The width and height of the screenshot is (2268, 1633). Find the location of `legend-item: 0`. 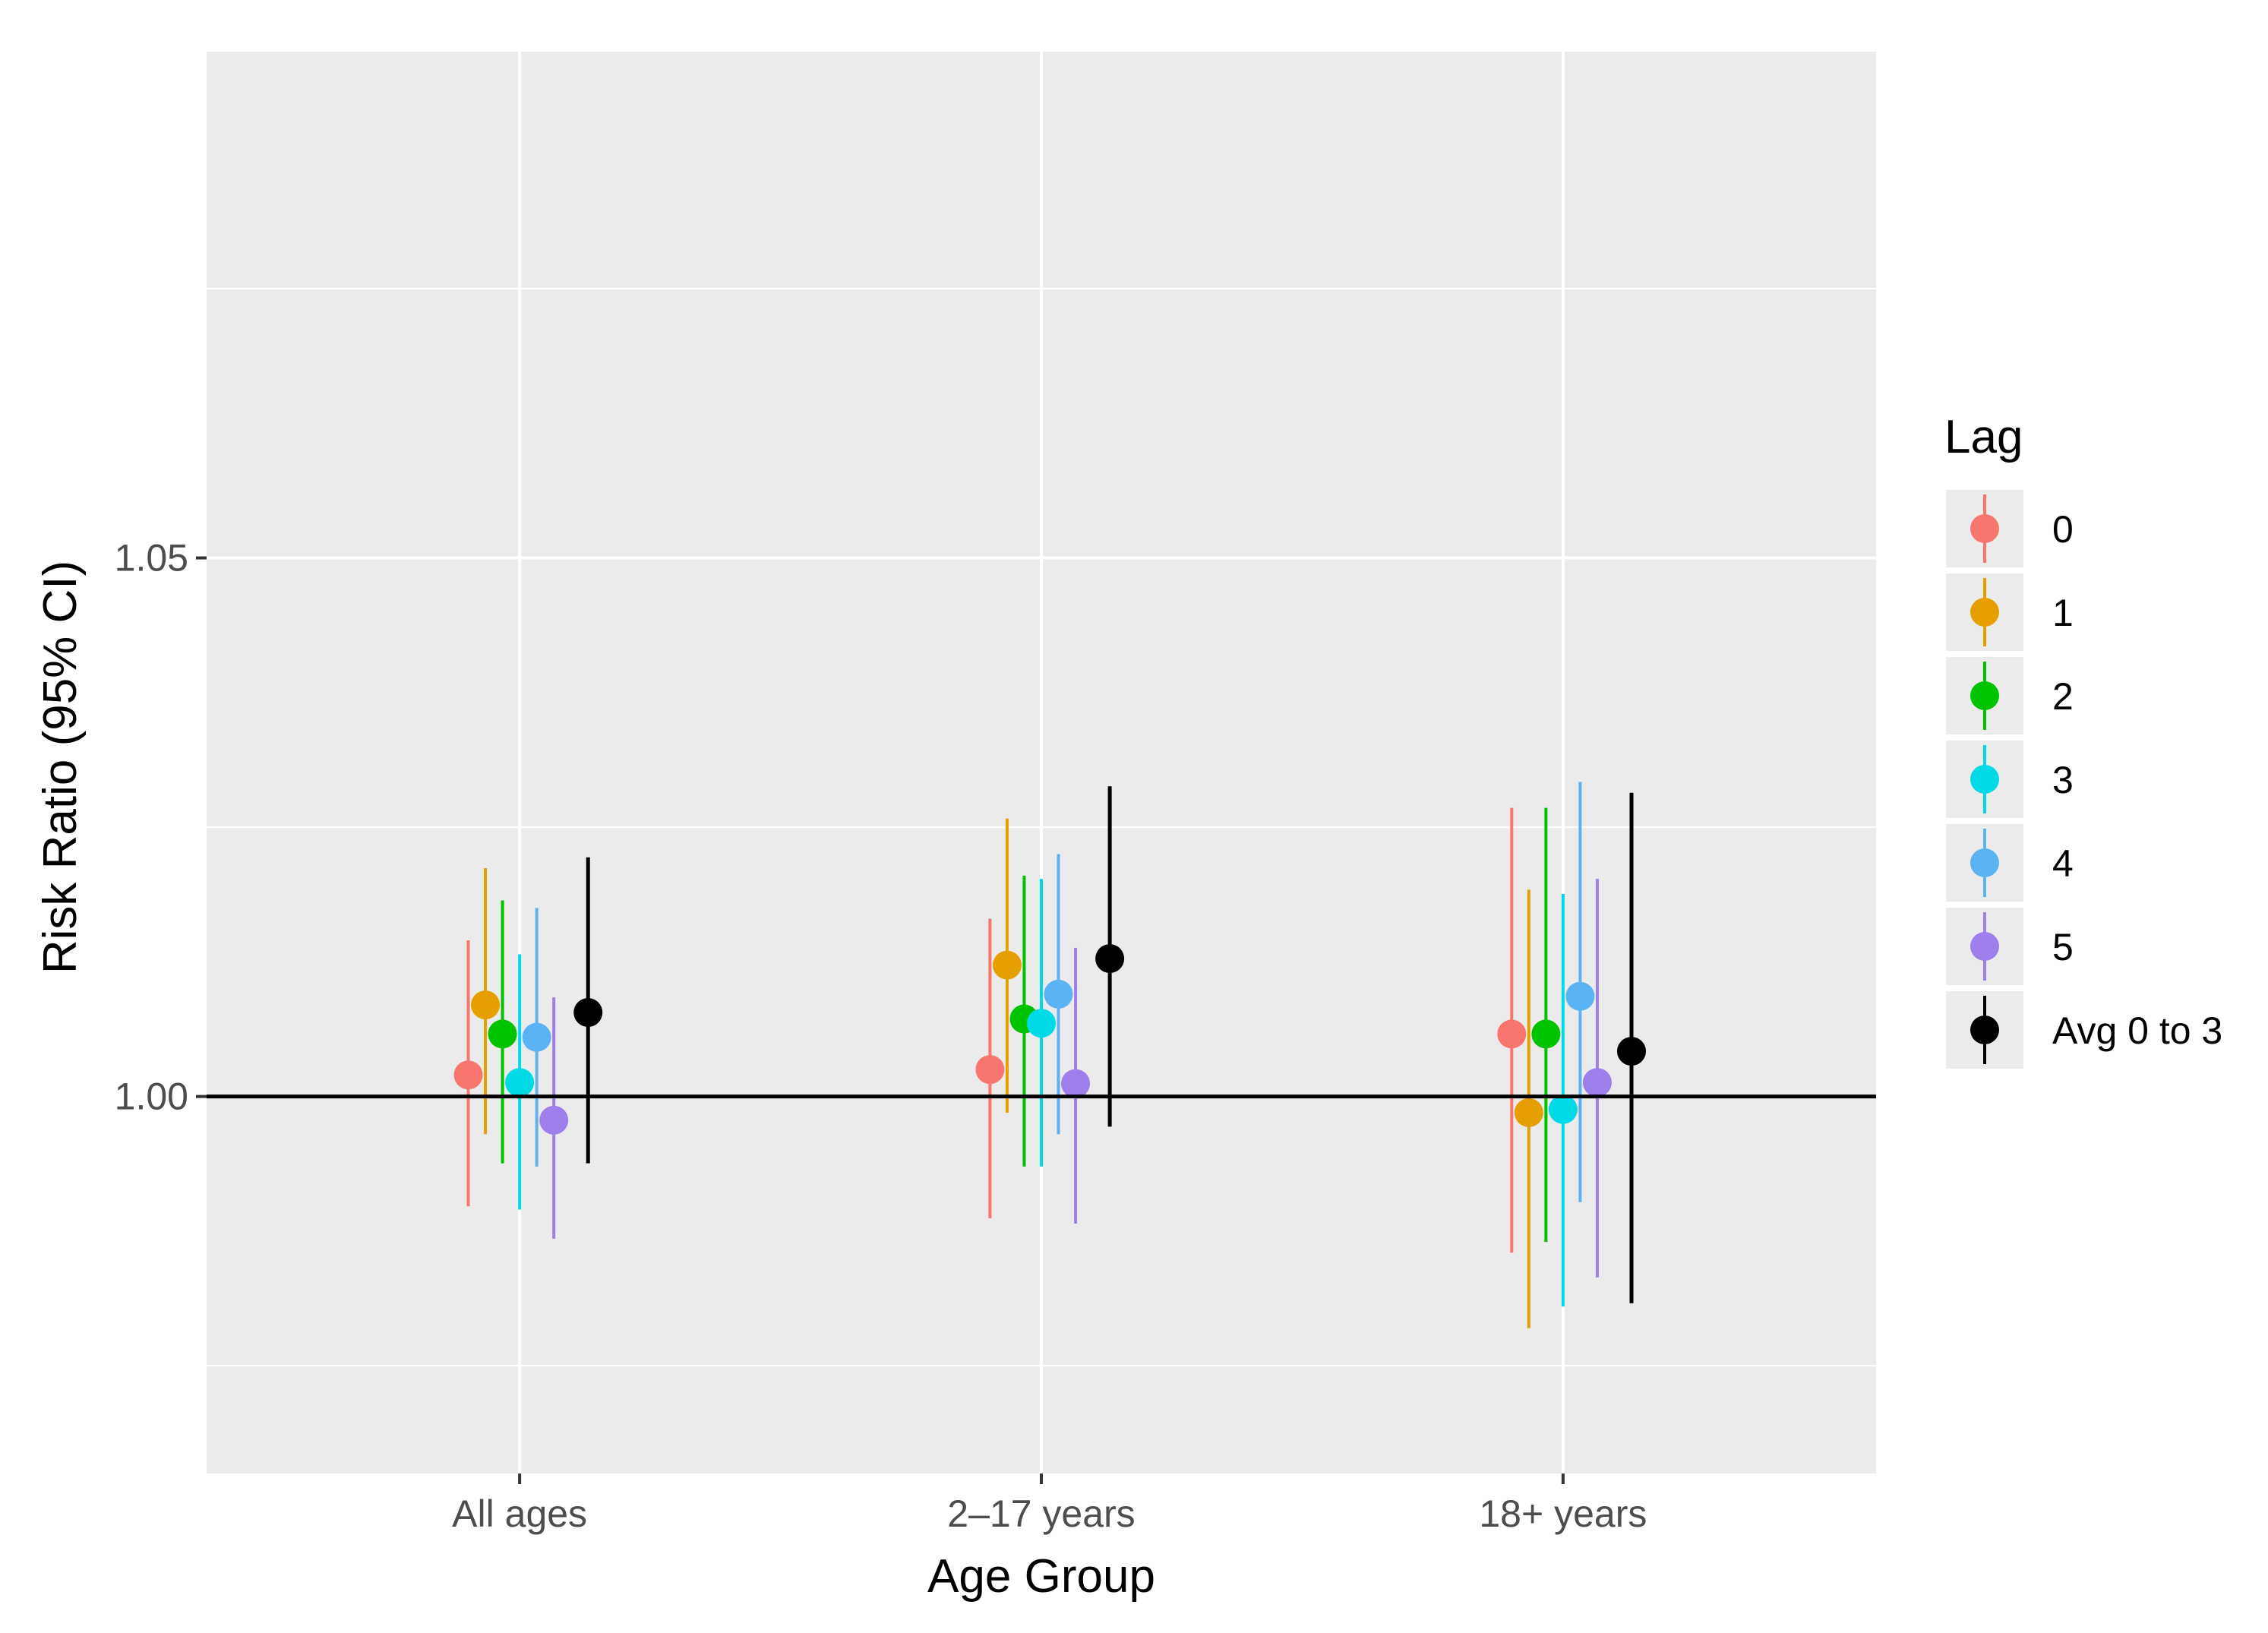

legend-item: 0 is located at coordinates (2010, 529).